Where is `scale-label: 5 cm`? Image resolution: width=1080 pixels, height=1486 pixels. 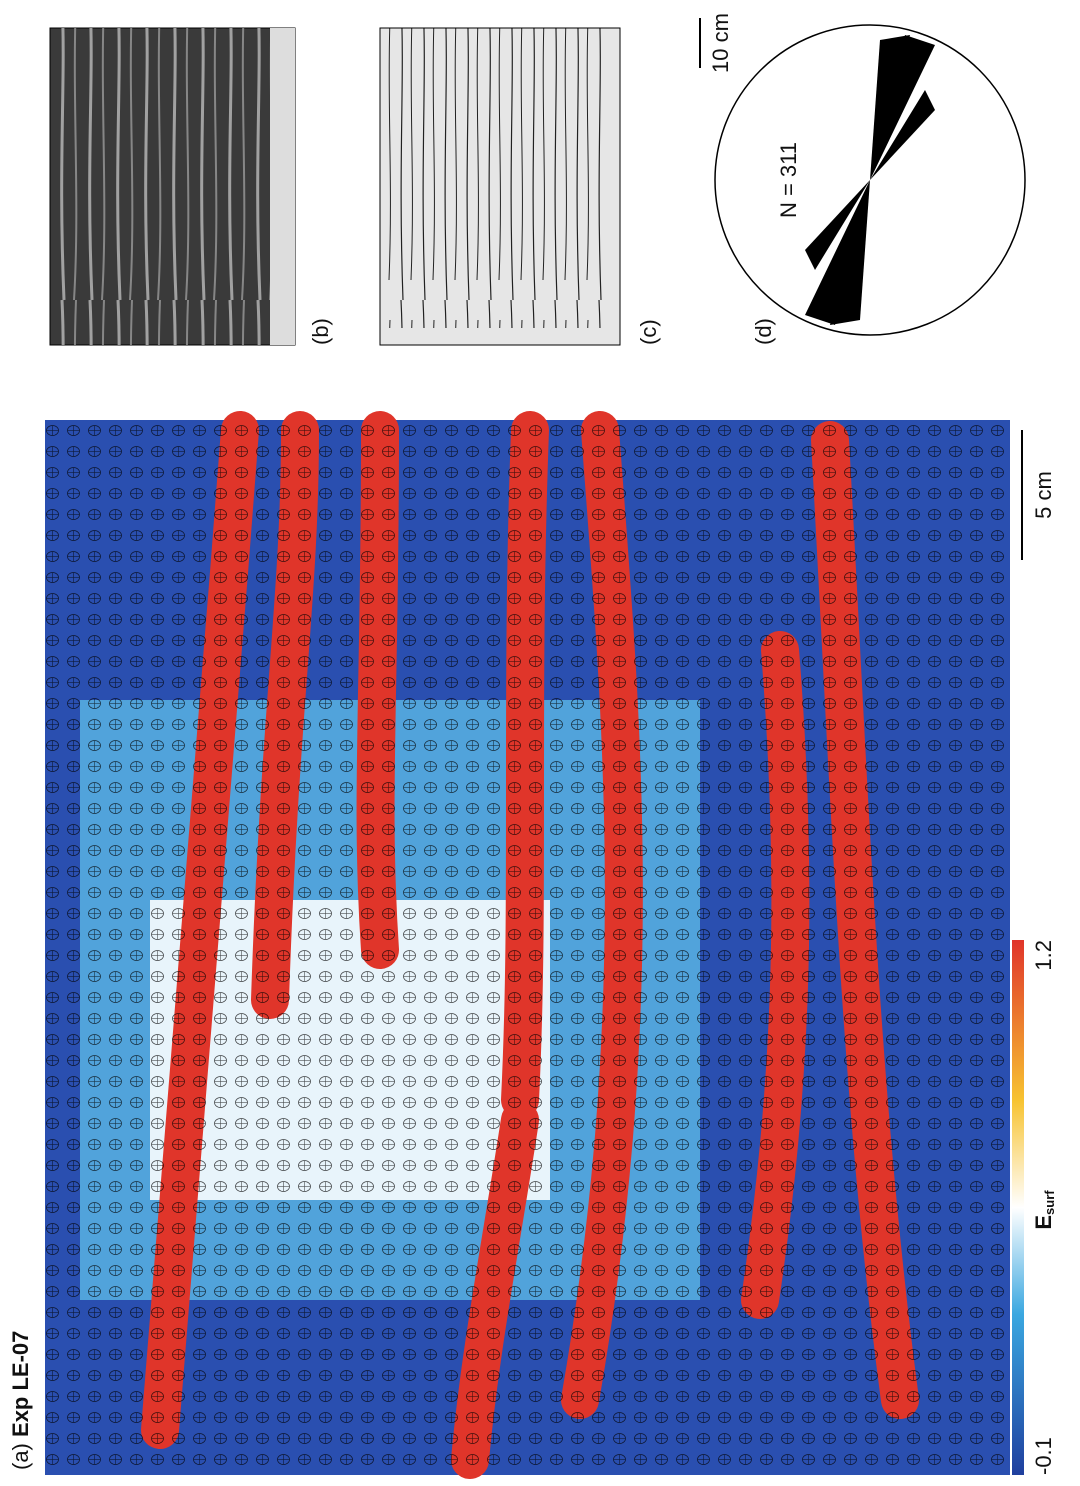
scale-label: 5 cm is located at coordinates (1043, 495).